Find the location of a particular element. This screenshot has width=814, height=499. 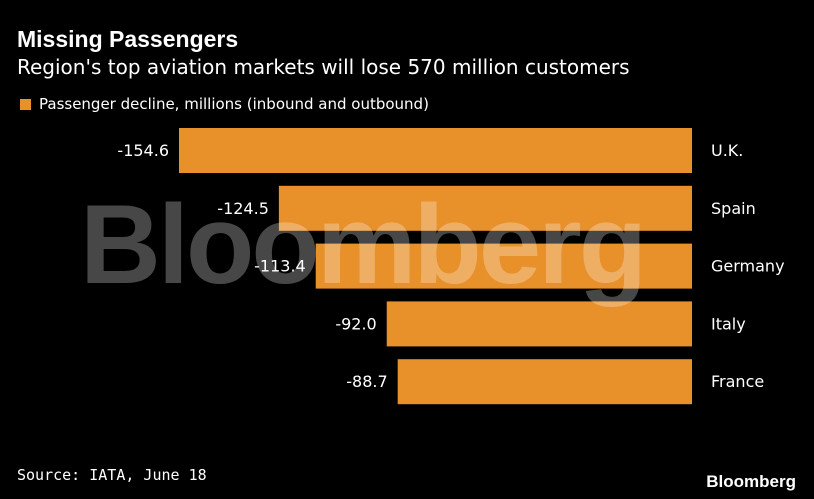

legend-swatch is located at coordinates (25, 104).